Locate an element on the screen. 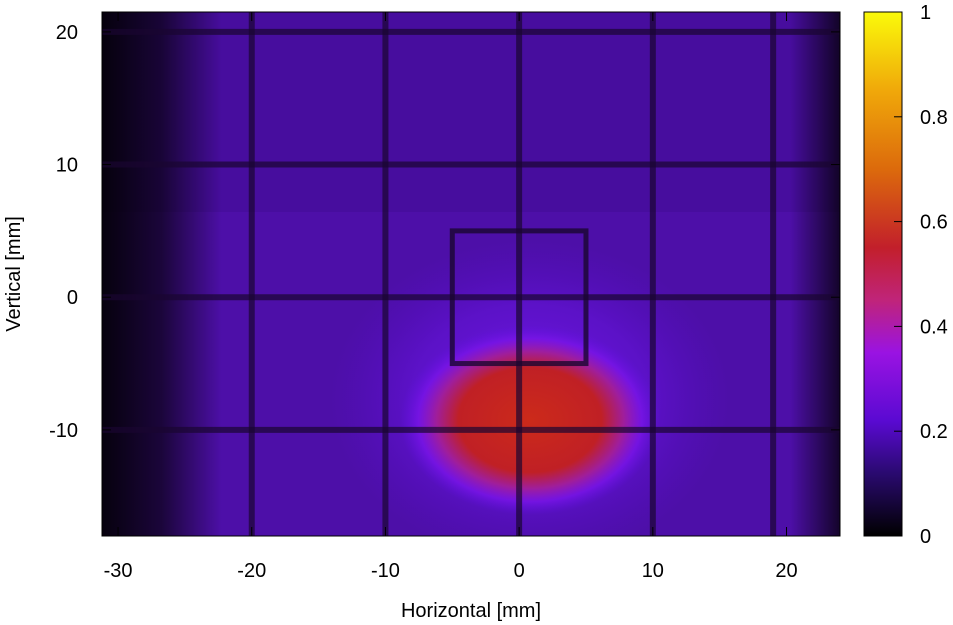  y-tick-label: 10 is located at coordinates (67, 166).